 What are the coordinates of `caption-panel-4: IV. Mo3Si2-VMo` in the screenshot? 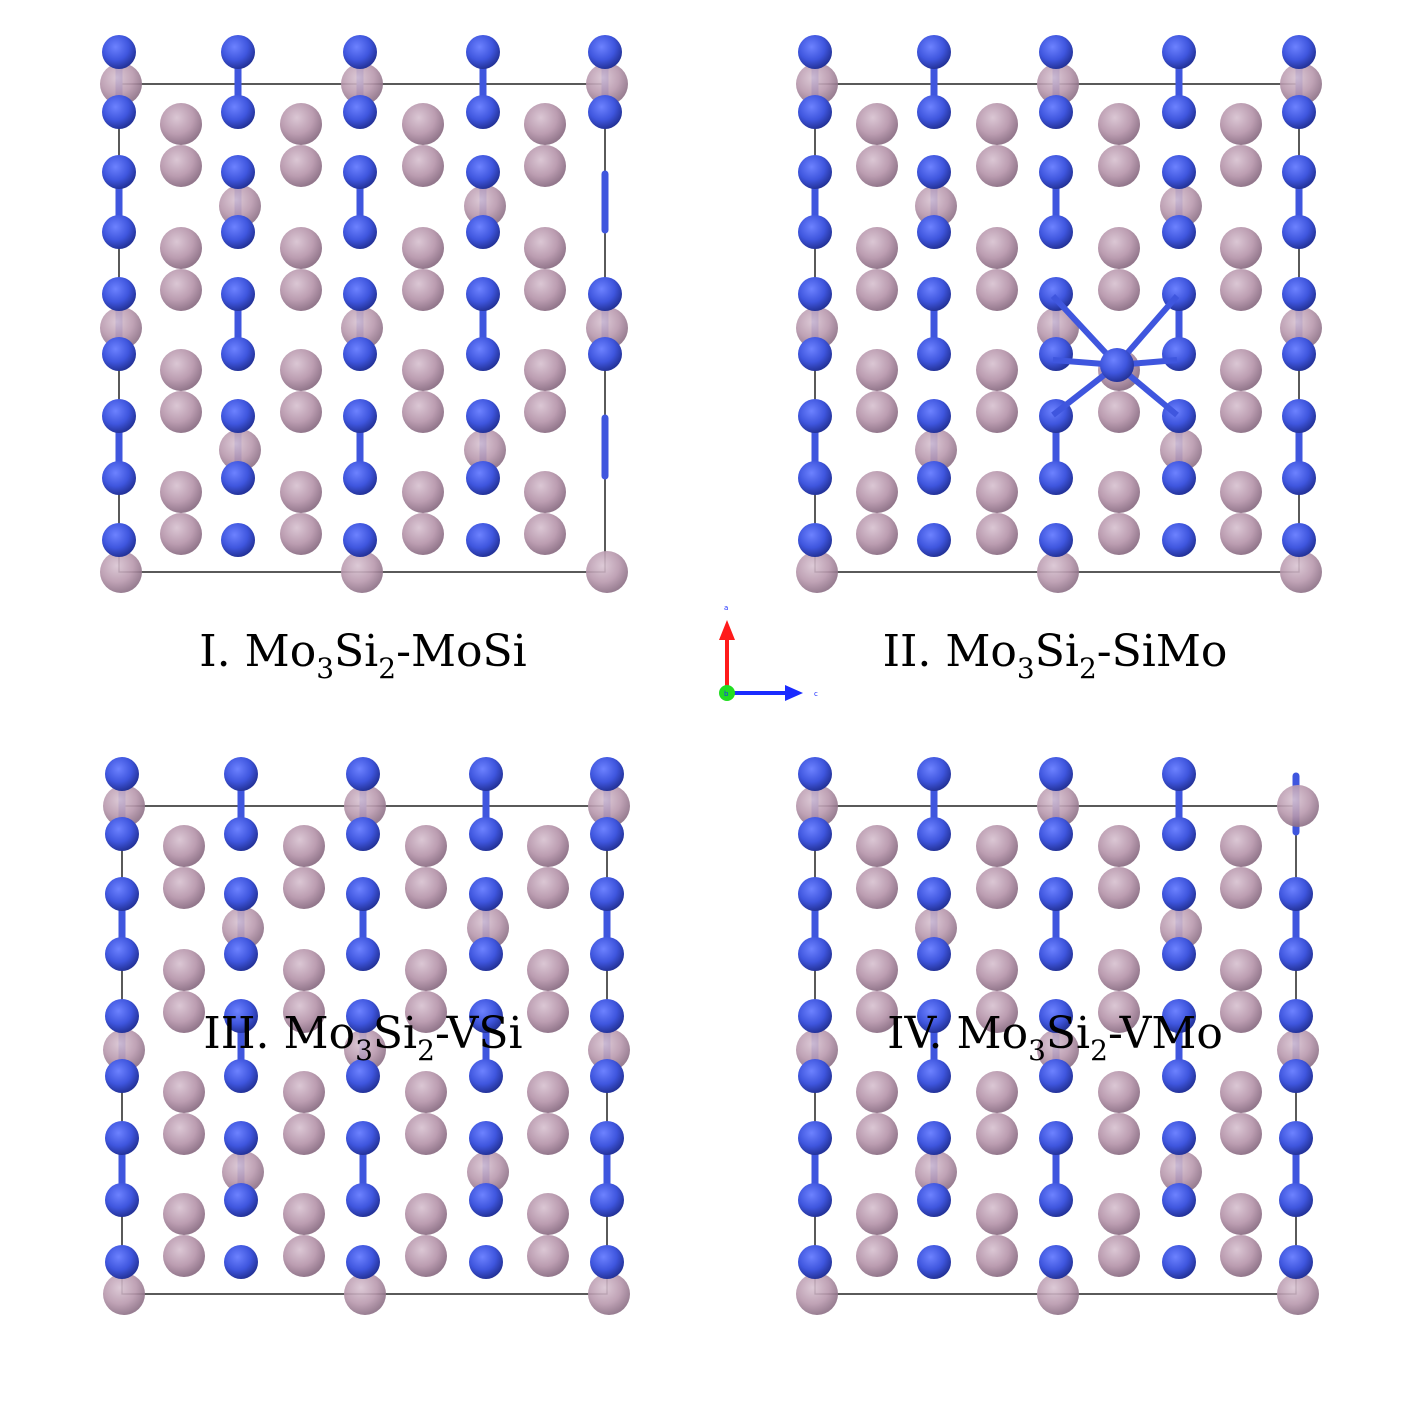 It's located at (1055, 1037).